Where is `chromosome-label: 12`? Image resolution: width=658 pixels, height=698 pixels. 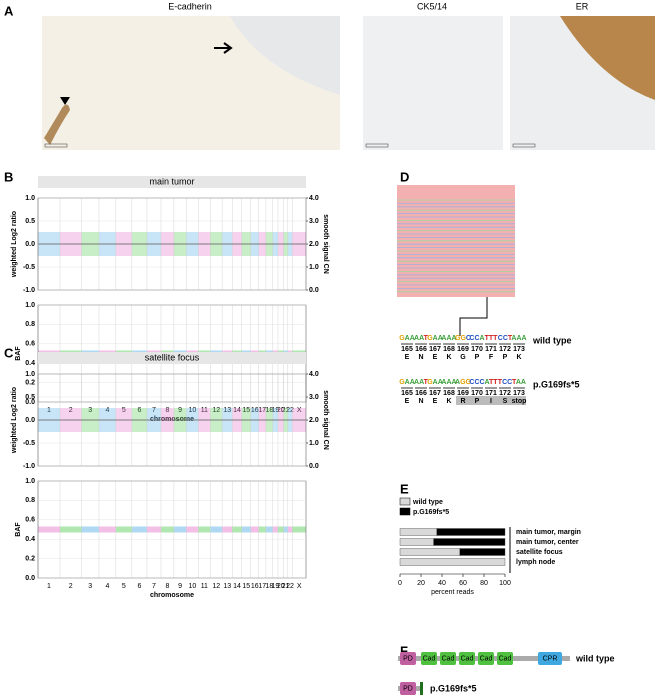
chromosome-label: 12 is located at coordinates (216, 410).